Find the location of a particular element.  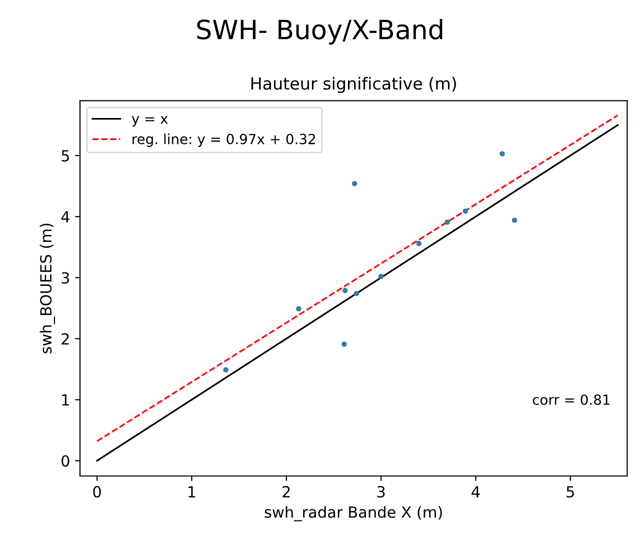

chart-title: SWH- Buoy/X-Band is located at coordinates (319, 32).